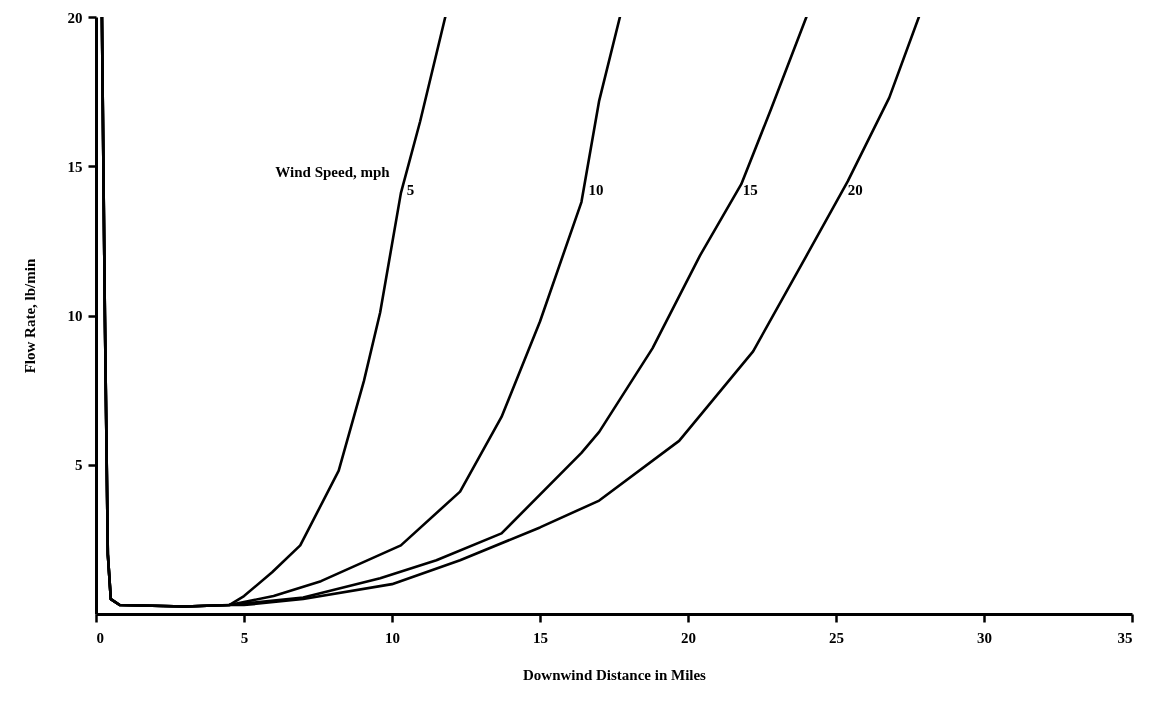 The height and width of the screenshot is (702, 1173). Describe the element at coordinates (75, 166) in the screenshot. I see `y-tick-label: 15` at that location.